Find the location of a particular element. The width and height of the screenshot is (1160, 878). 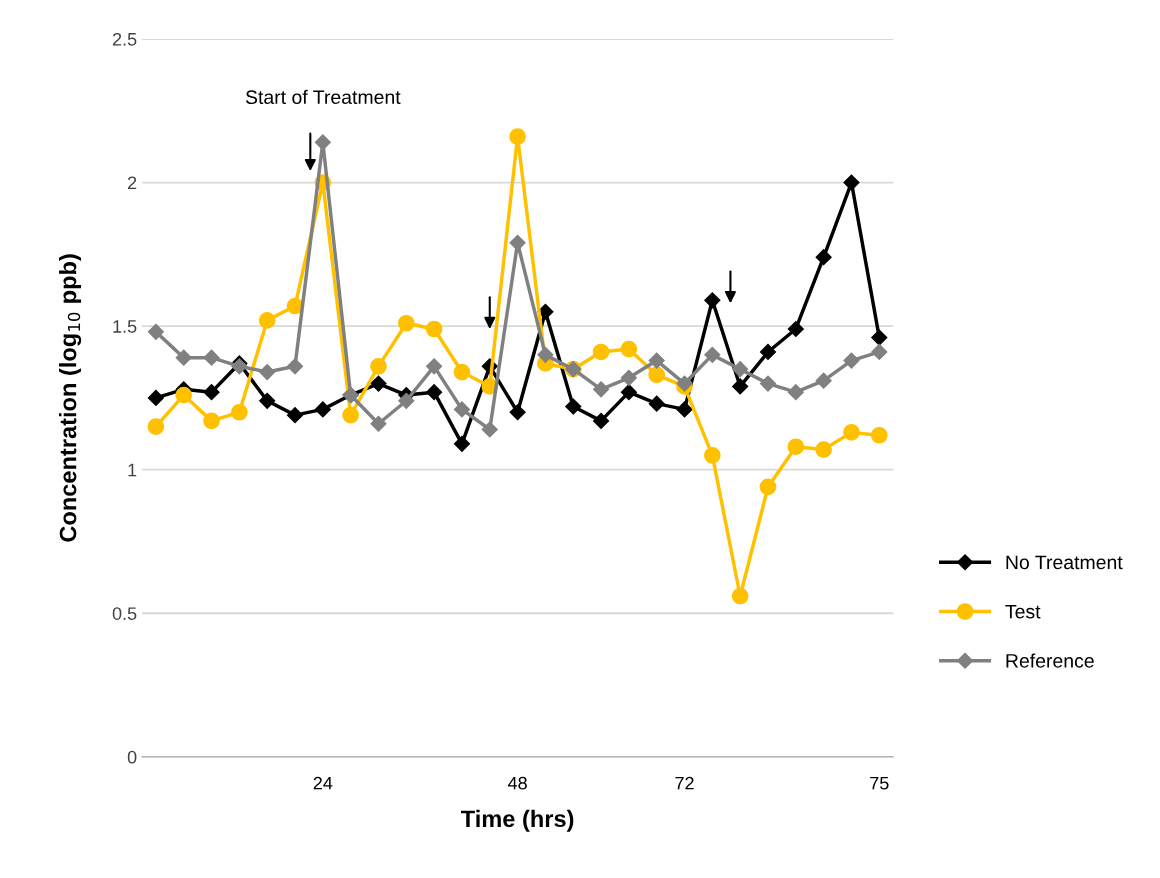

y-tick-label: 2.5 is located at coordinates (124, 39).